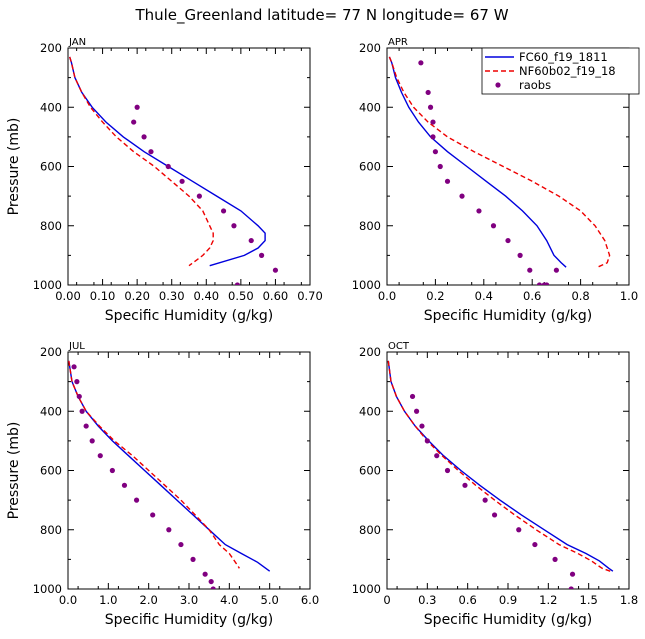  I want to click on x-tick-label: 0.10, so click(103, 296).